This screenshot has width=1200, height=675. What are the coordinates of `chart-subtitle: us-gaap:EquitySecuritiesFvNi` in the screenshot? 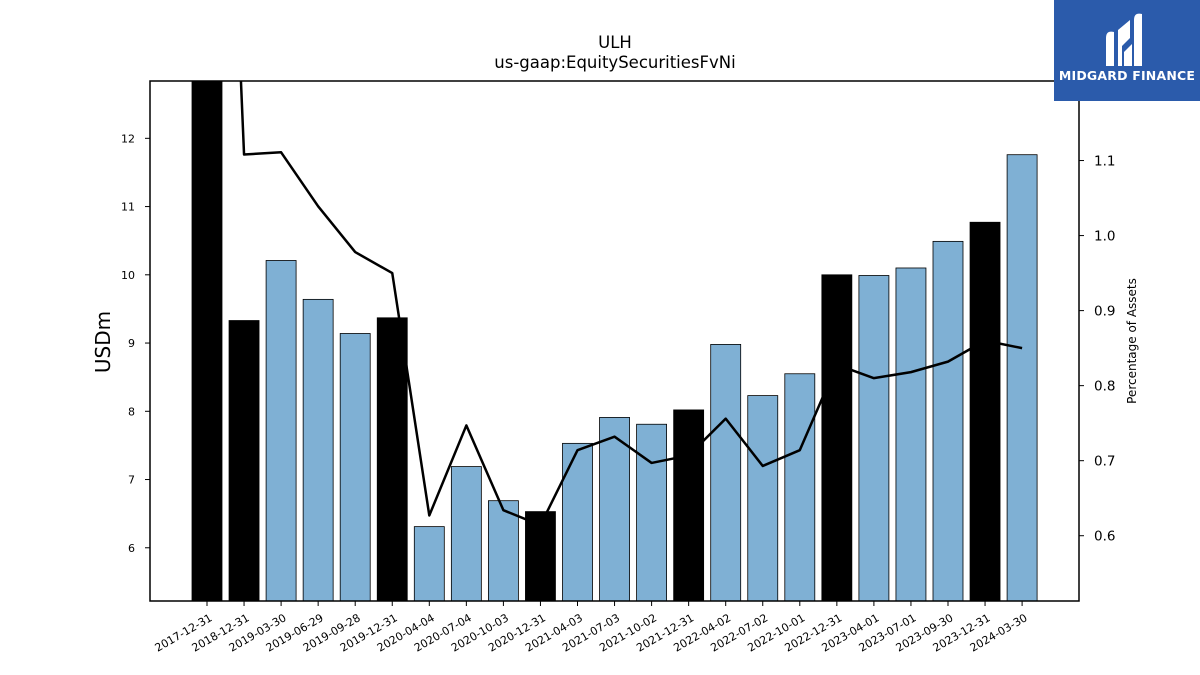 It's located at (614, 62).